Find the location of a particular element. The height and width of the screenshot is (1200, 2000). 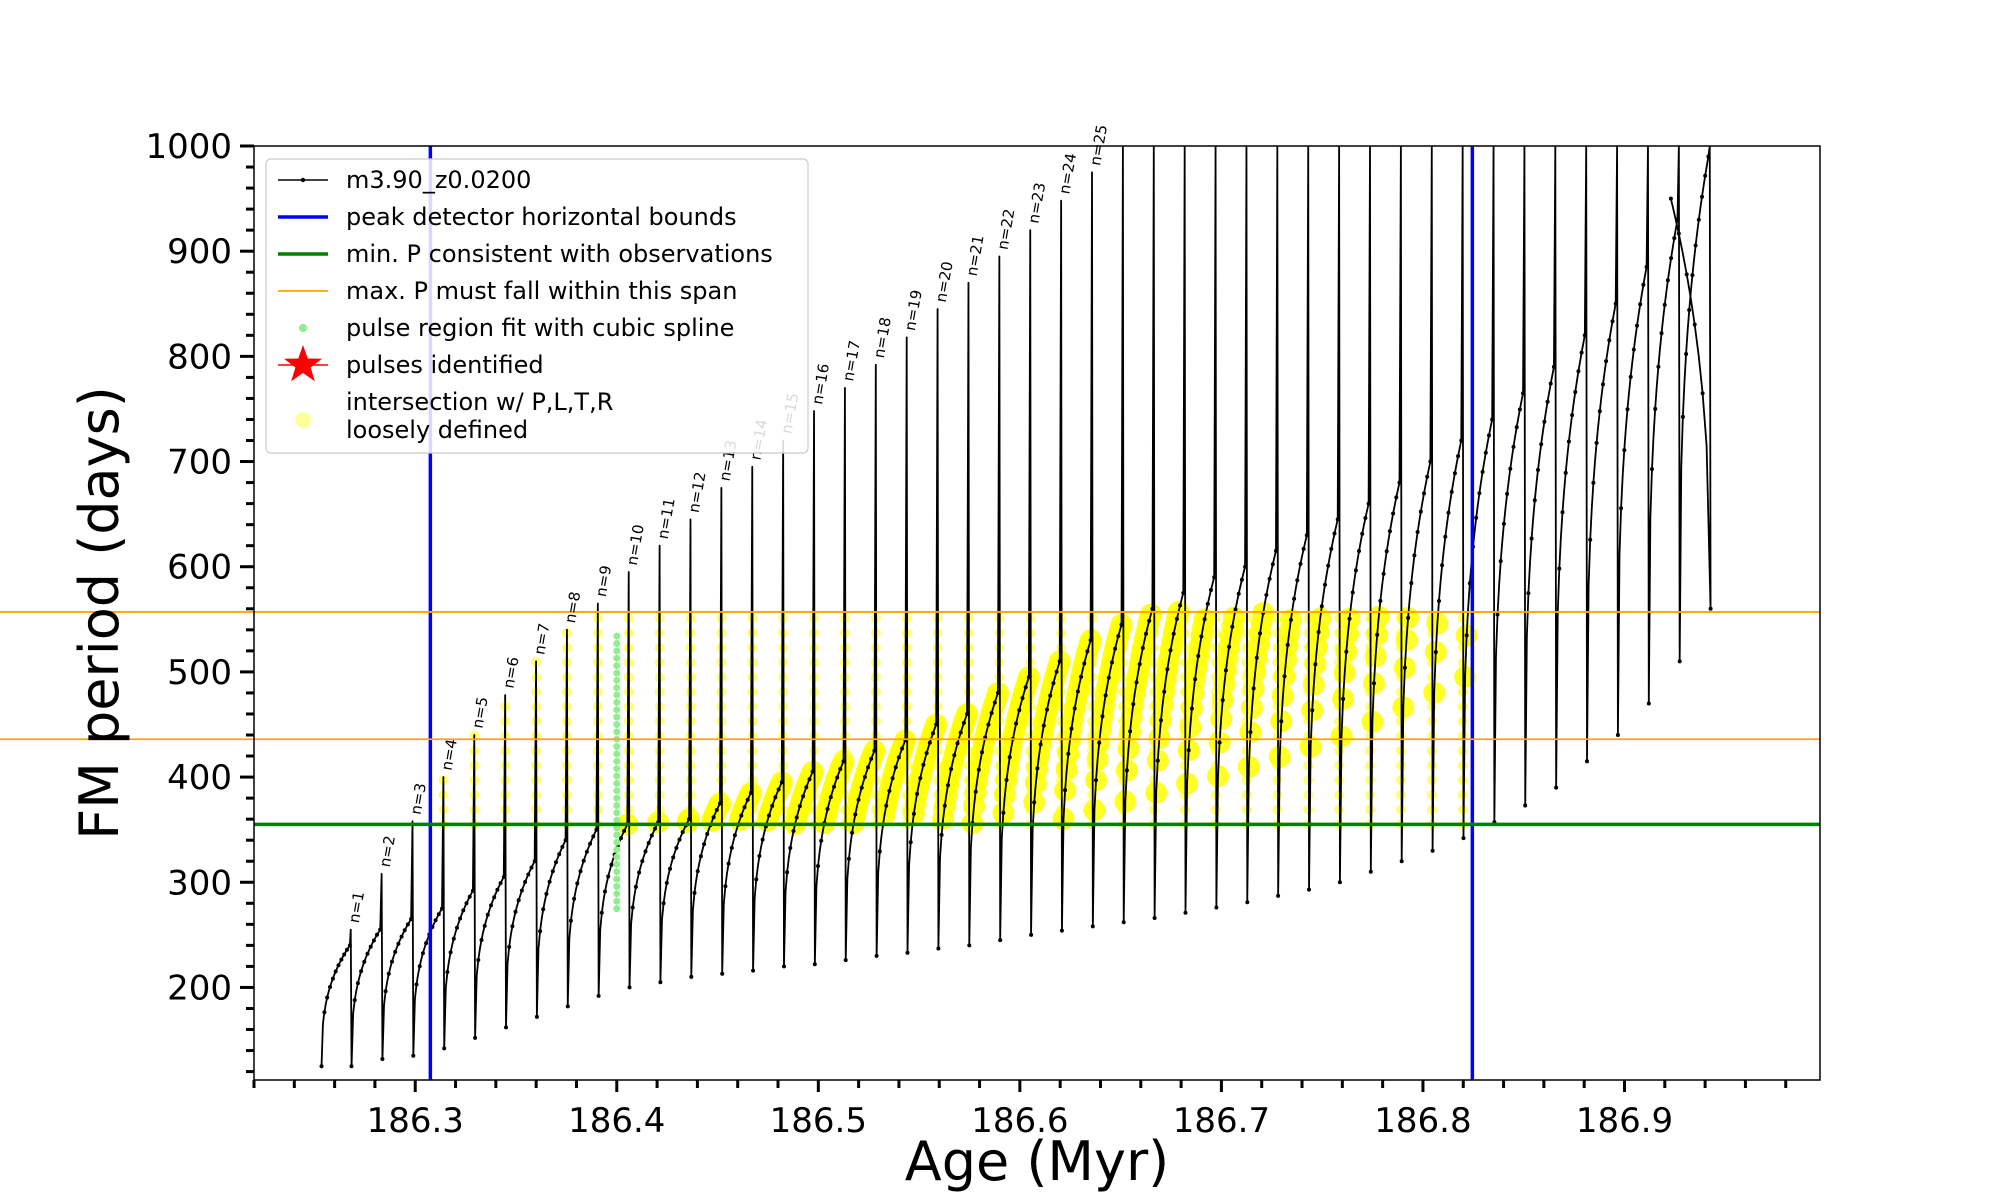

pulse-label: n=22 is located at coordinates (1006, 229).